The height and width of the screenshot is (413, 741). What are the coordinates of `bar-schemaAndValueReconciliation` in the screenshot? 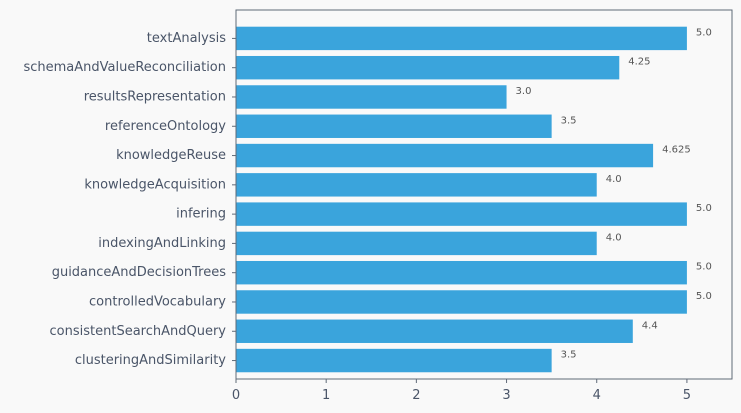 It's located at (428, 67).